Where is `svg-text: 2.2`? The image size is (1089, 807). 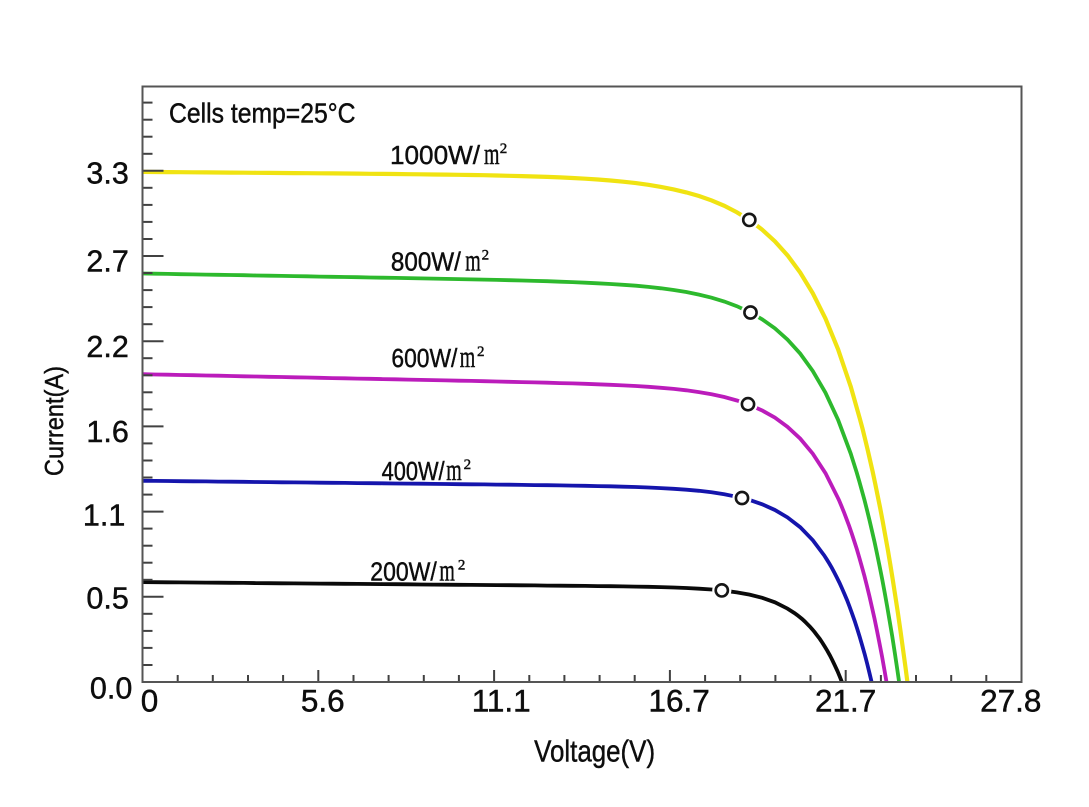
svg-text: 2.2 is located at coordinates (107, 347).